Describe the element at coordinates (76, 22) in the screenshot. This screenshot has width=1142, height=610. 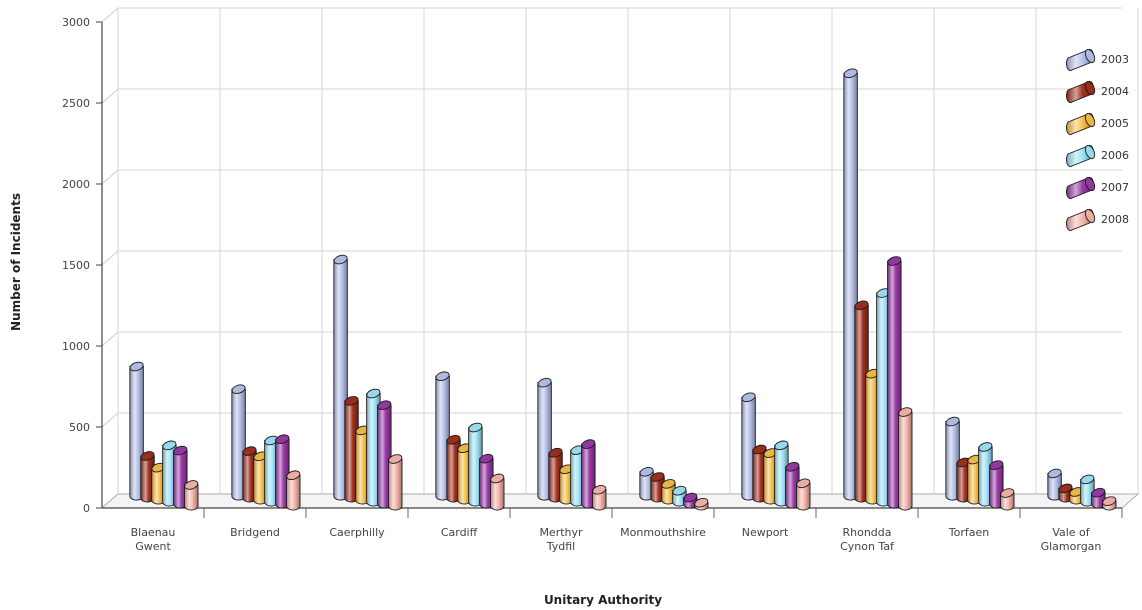
I see `y-tick-label: 3000` at that location.